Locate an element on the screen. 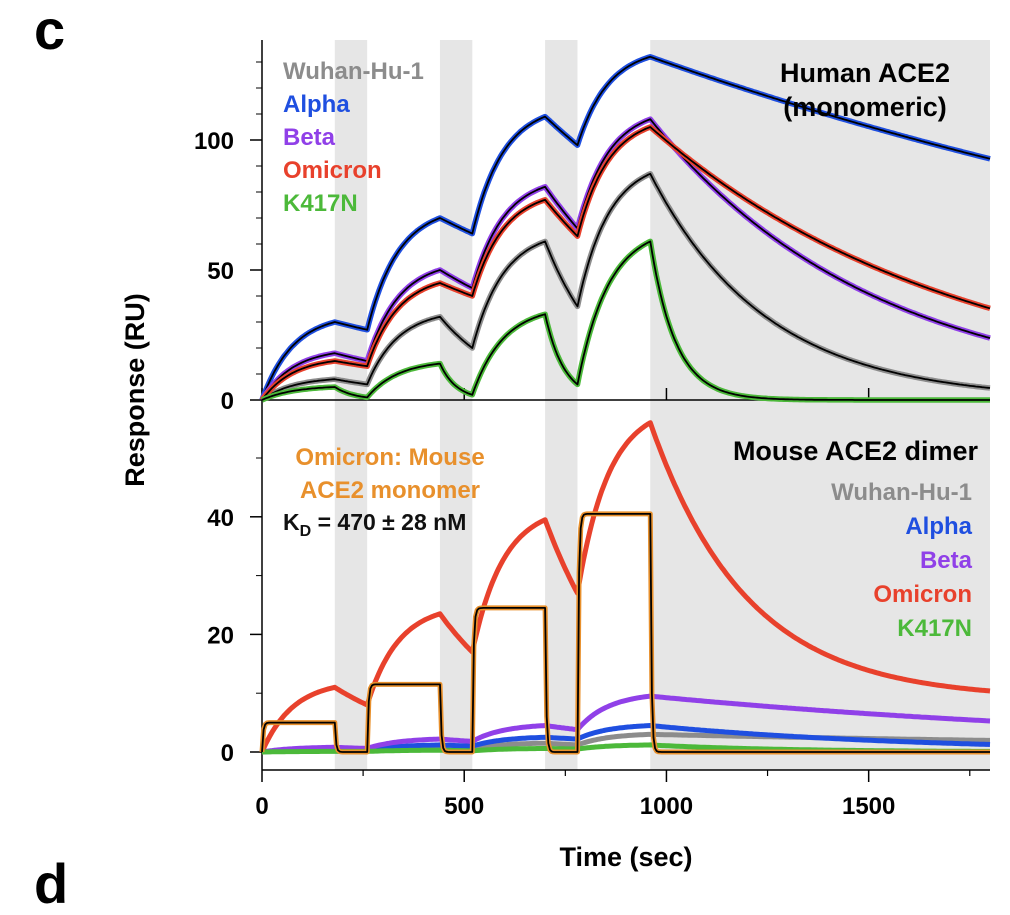  y-axis-label: Response (RU) is located at coordinates (135, 390).